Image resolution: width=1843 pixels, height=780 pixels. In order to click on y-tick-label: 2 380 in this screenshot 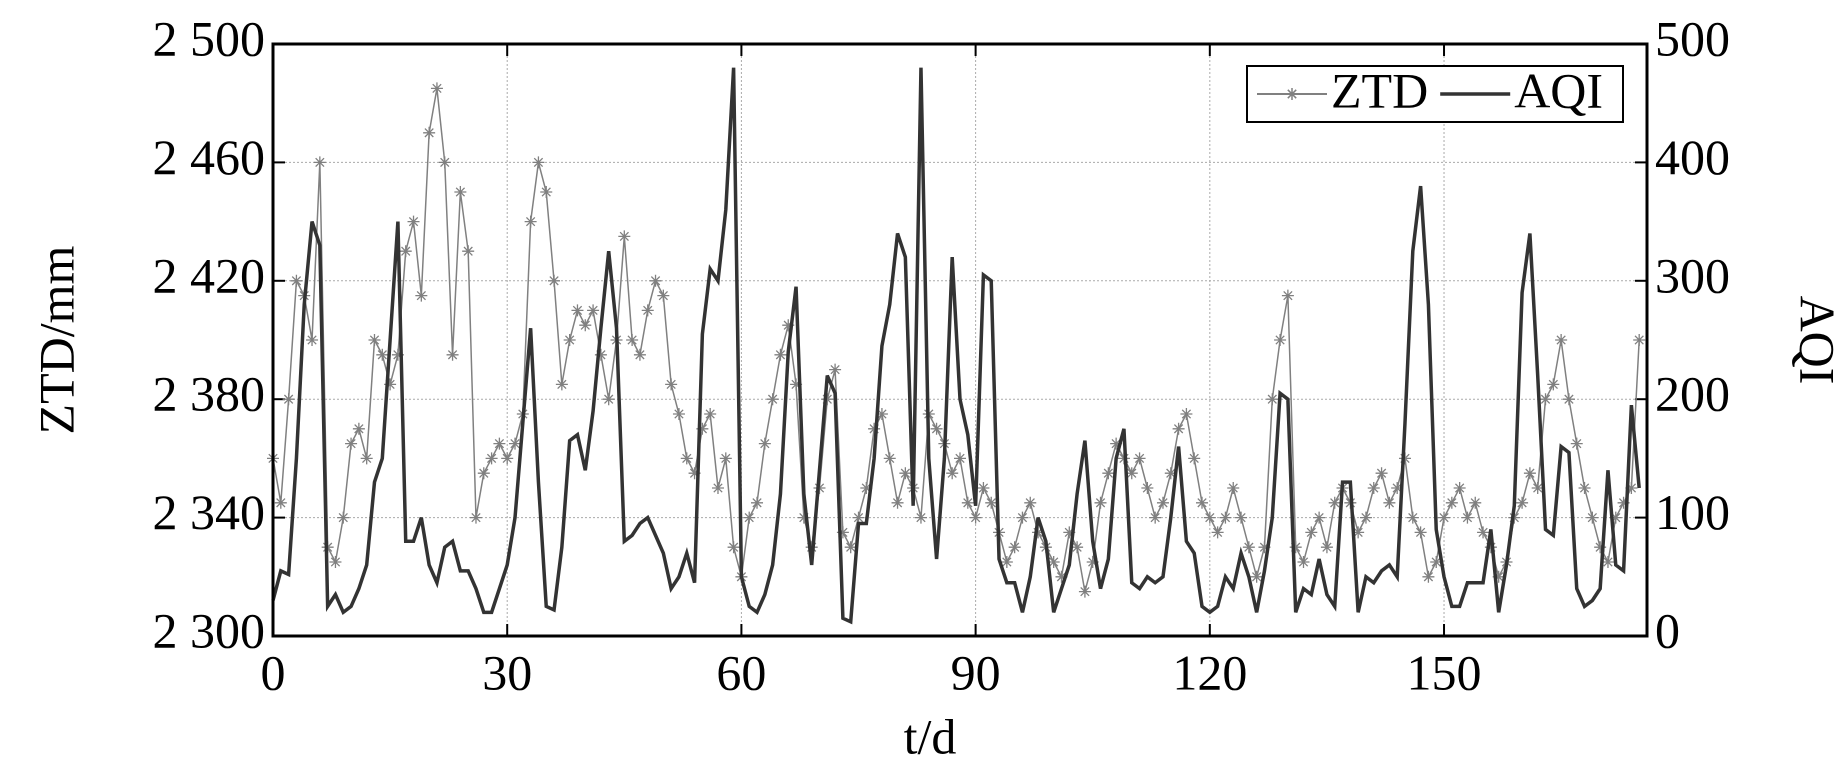, I will do `click(209, 394)`.